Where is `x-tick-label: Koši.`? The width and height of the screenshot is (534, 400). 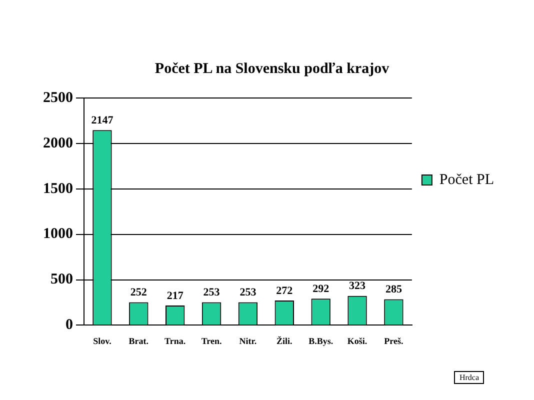
x-tick-label: Koši. is located at coordinates (357, 341).